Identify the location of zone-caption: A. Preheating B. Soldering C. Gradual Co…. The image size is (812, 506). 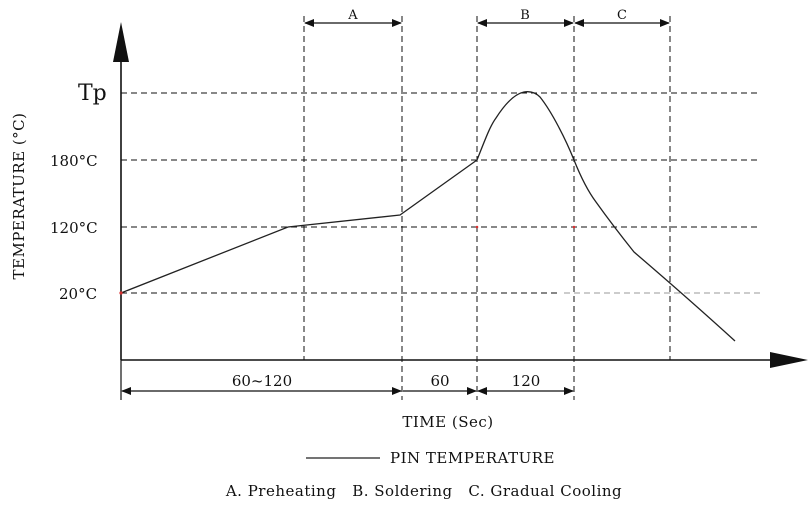
(423, 491).